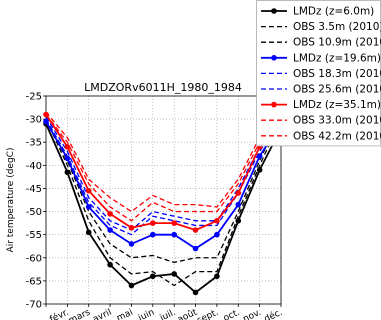  What do you see at coordinates (337, 58) in the screenshot?
I see `legend-label: LMDz (z=19.6m)` at bounding box center [337, 58].